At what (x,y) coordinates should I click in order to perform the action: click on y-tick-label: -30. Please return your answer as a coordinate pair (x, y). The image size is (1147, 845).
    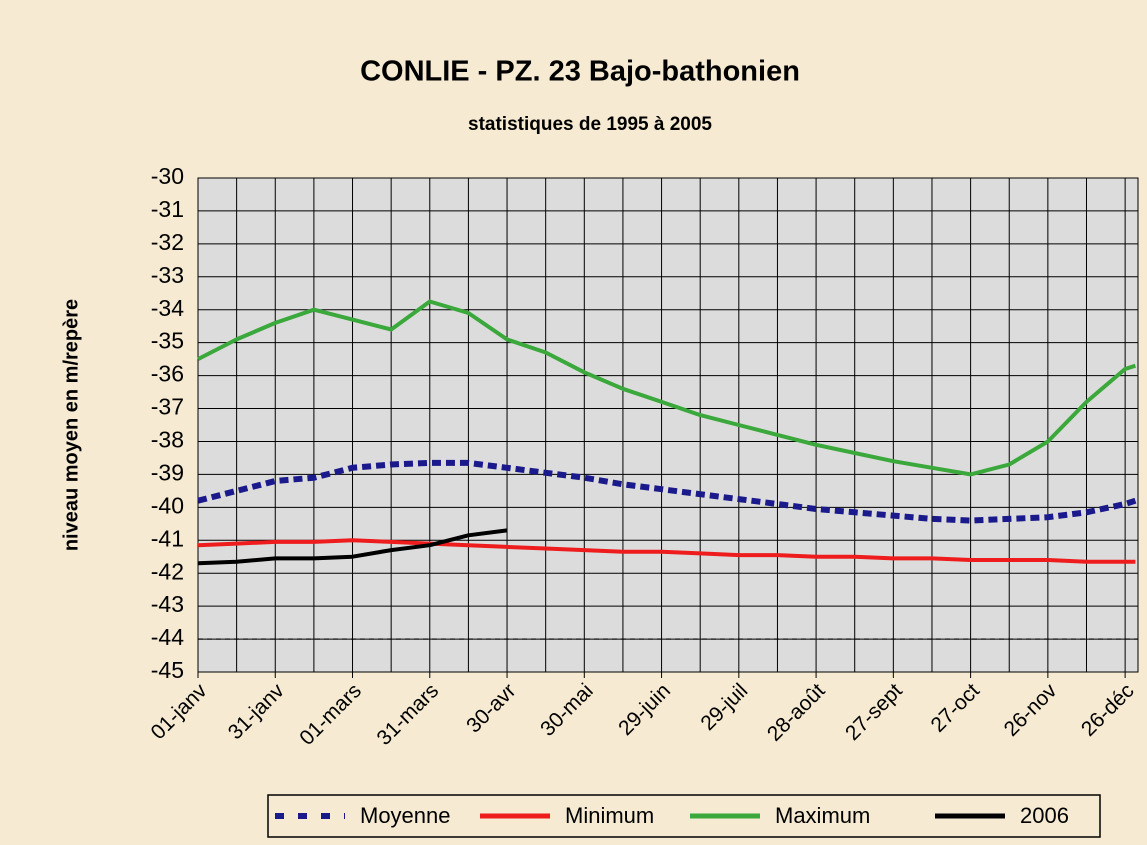
    Looking at the image, I should click on (167, 176).